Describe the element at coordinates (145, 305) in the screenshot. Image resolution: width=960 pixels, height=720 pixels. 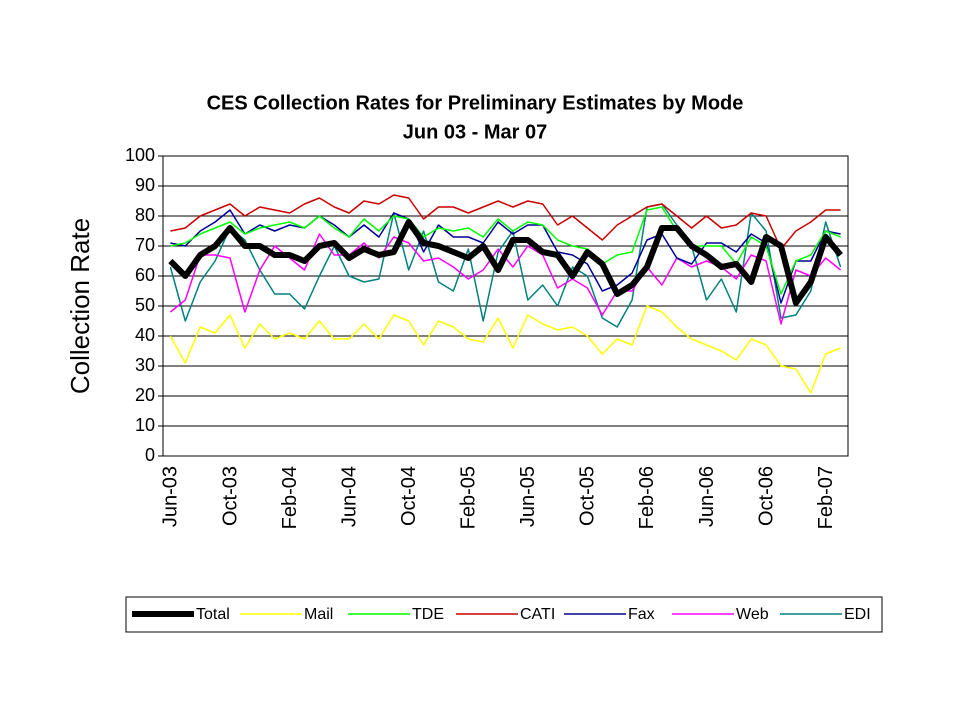
I see `y-tick-label: 50` at that location.